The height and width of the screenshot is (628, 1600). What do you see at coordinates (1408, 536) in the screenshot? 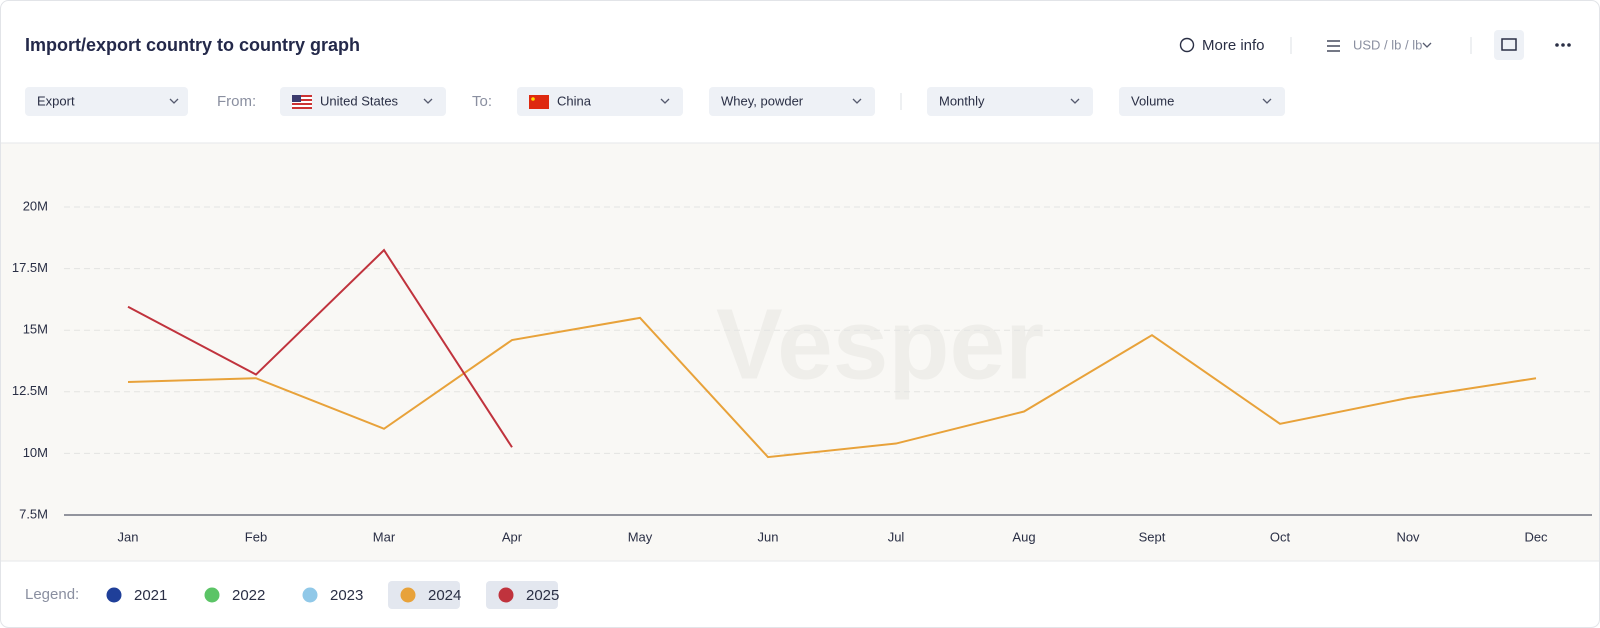
I see `x-tick-label: Nov` at bounding box center [1408, 536].